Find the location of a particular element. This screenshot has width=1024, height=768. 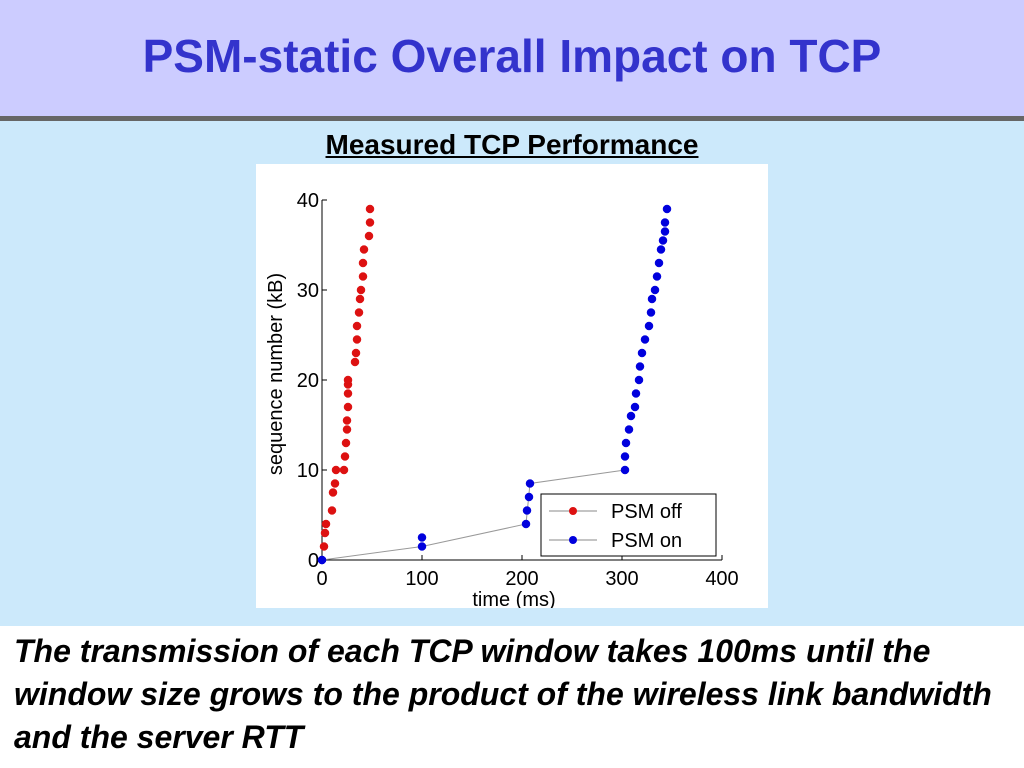

slide-title: PSM-static Overall Impact on TCP is located at coordinates (512, 56).